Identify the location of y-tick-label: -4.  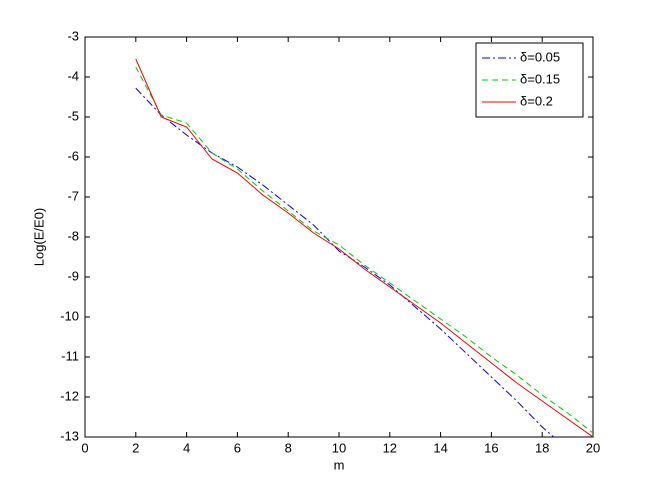
(73, 75).